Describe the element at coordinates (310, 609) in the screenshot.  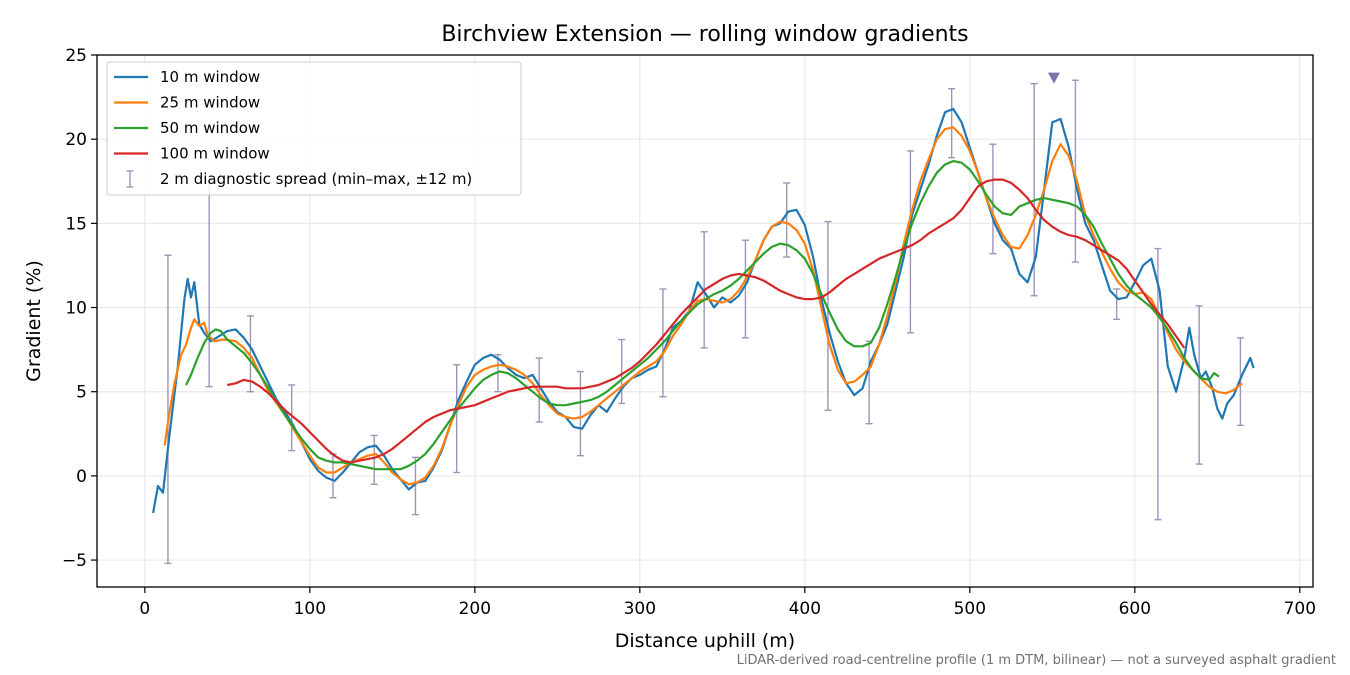
I see `x-tick-label-1: 100` at that location.